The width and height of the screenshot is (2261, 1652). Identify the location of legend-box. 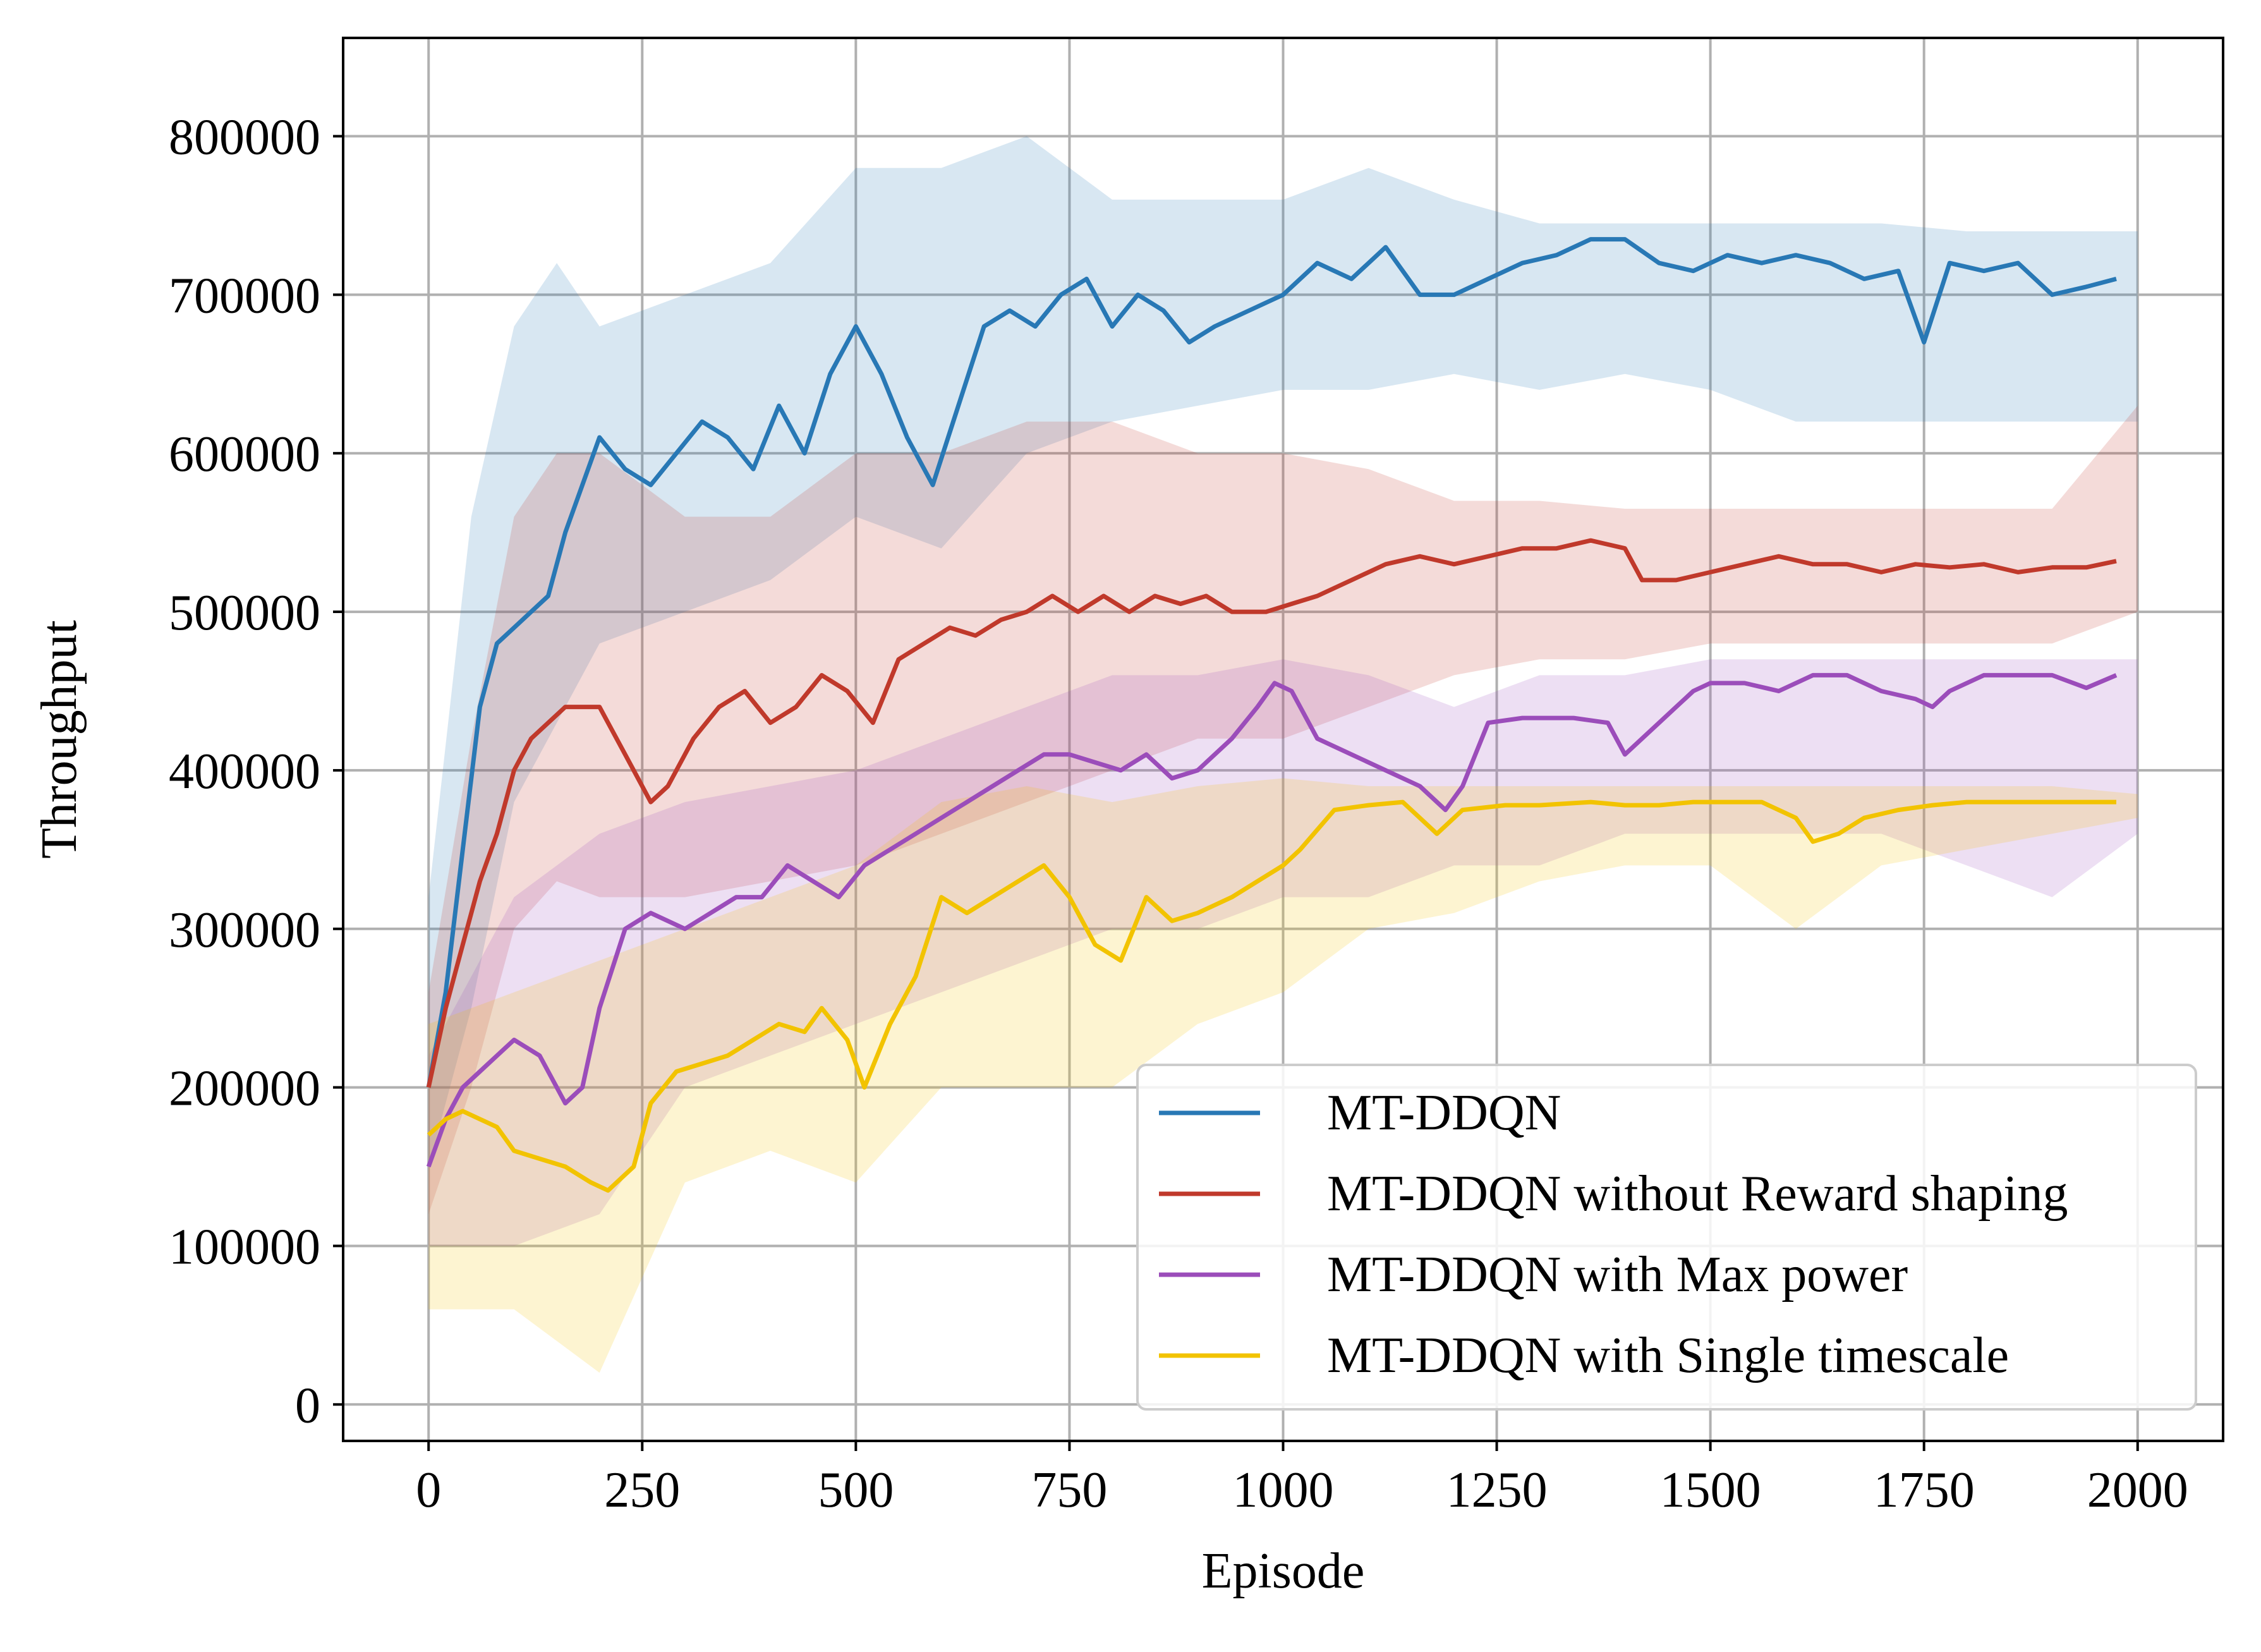
(1666, 1237).